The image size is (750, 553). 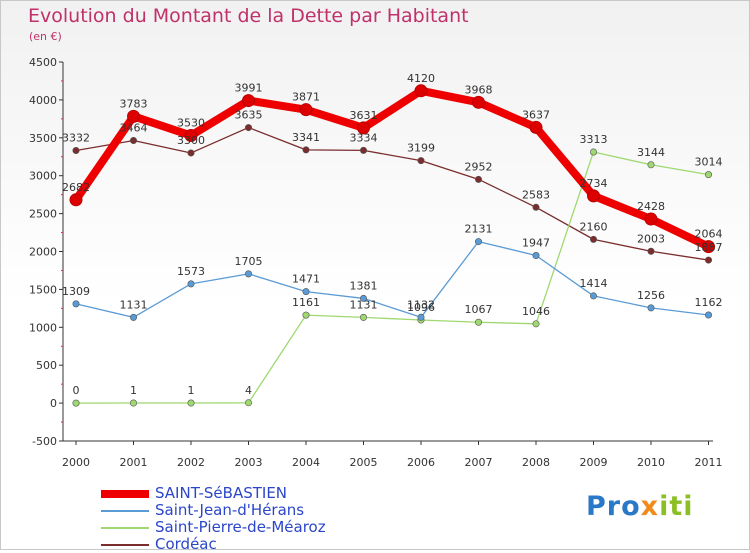 What do you see at coordinates (44, 441) in the screenshot?
I see `y-tick-label: -500` at bounding box center [44, 441].